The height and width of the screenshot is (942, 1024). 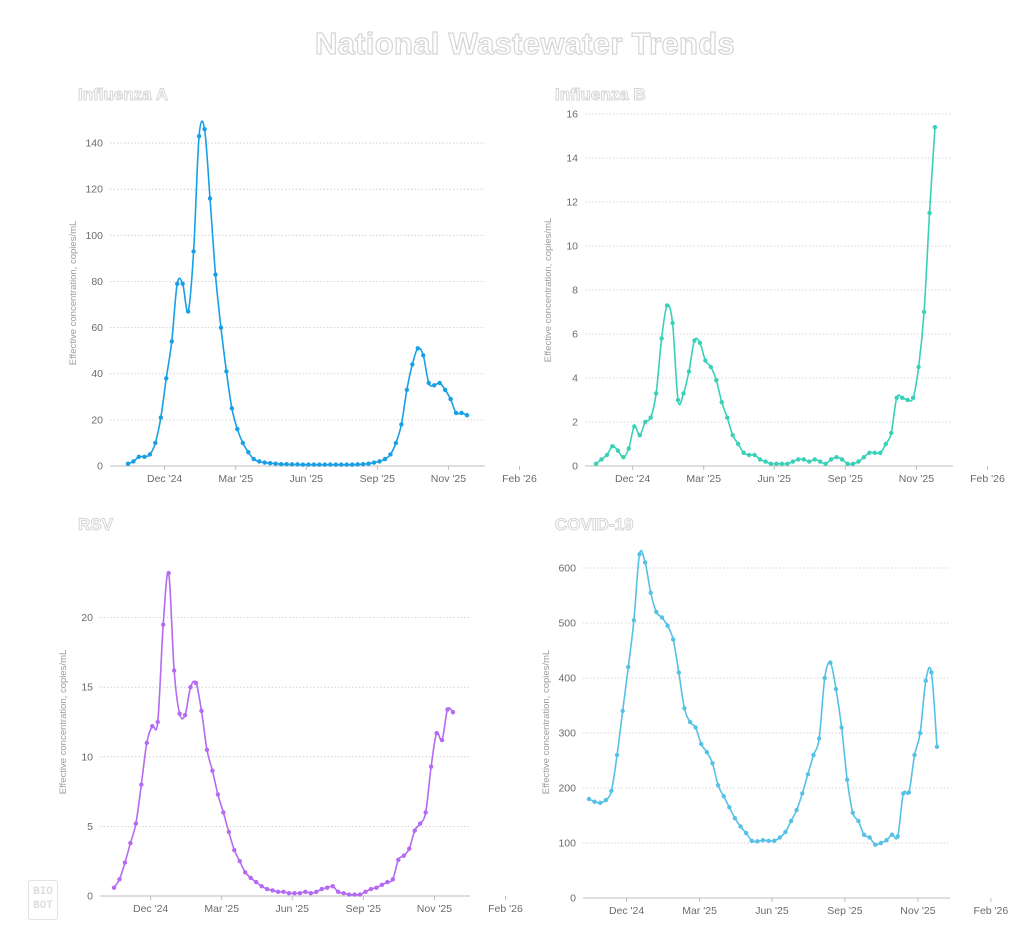 What do you see at coordinates (87, 757) in the screenshot?
I see `y-tick-label: 10` at bounding box center [87, 757].